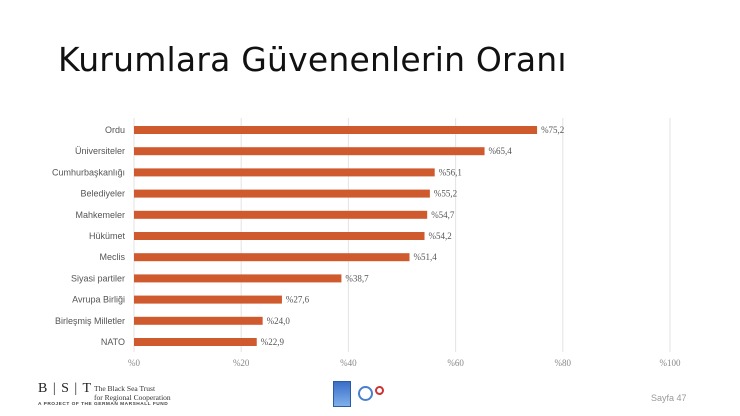 The height and width of the screenshot is (416, 740). What do you see at coordinates (298, 300) in the screenshot?
I see `data-label: %27,6` at bounding box center [298, 300].